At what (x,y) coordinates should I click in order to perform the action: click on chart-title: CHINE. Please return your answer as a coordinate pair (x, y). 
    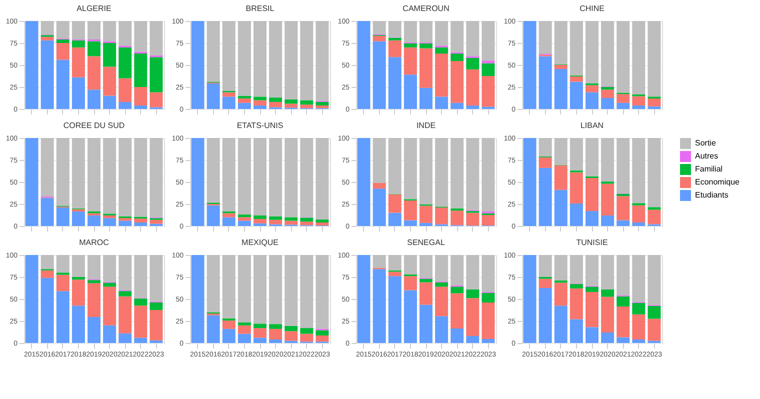
    Looking at the image, I should click on (592, 8).